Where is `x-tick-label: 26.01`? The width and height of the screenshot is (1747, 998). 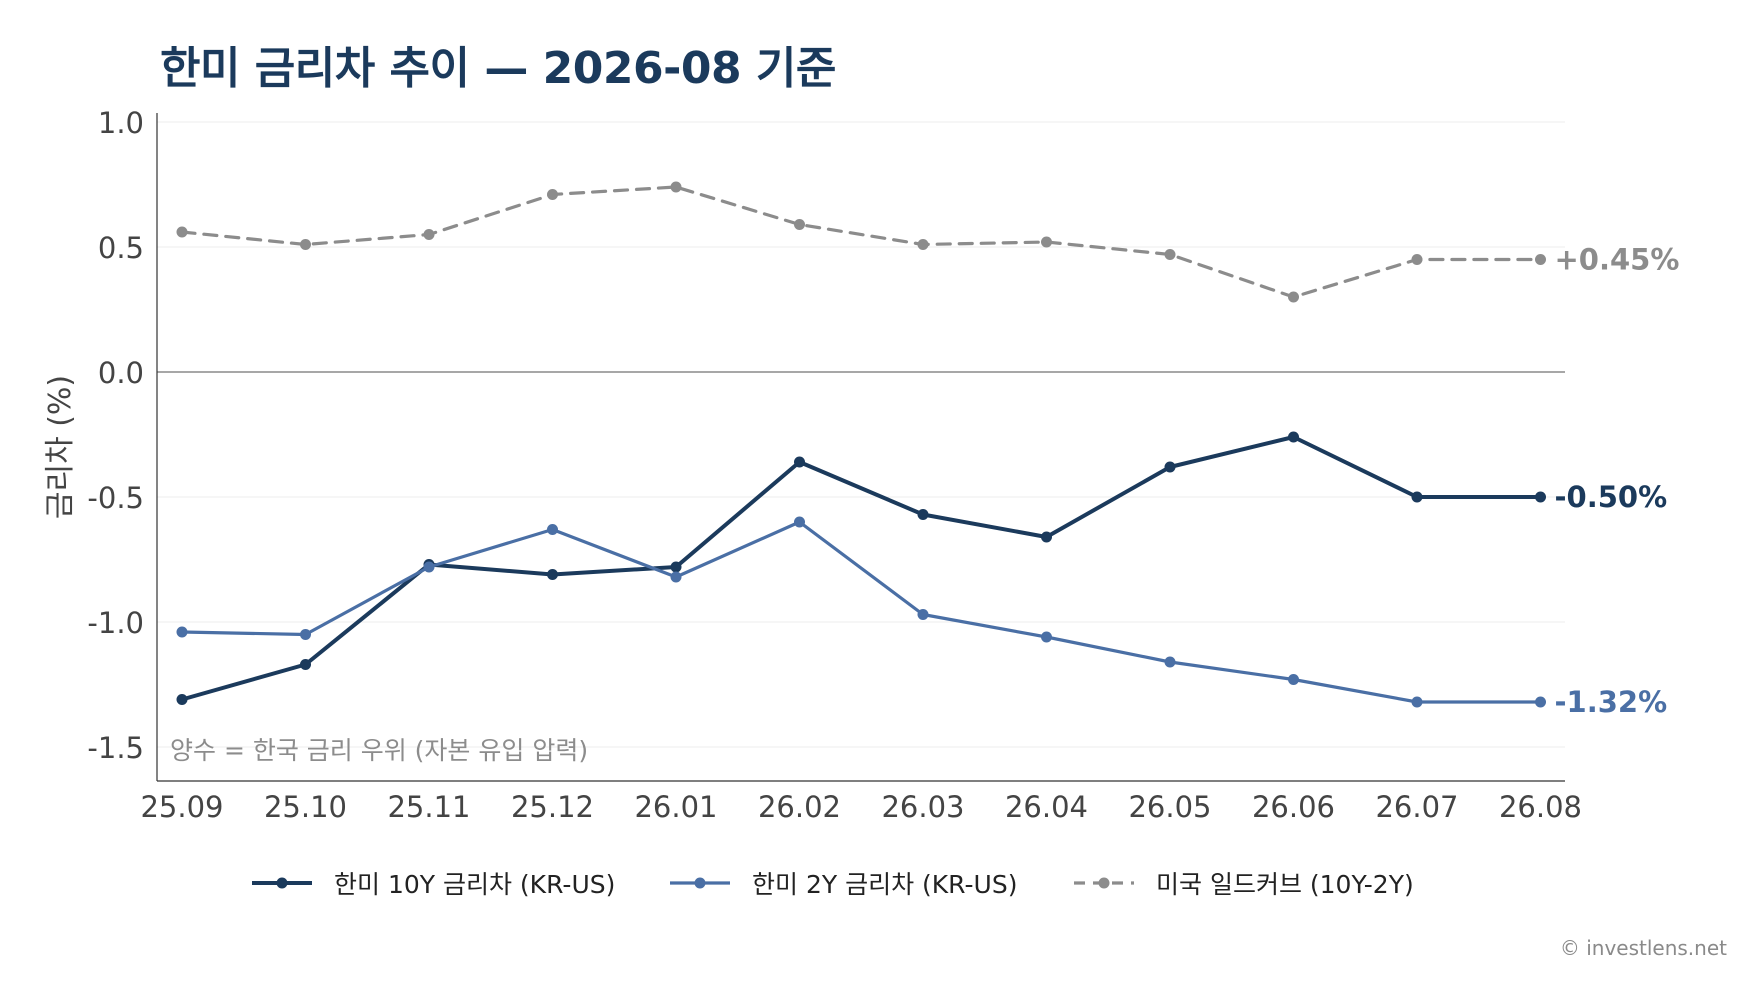 x-tick-label: 26.01 is located at coordinates (675, 807).